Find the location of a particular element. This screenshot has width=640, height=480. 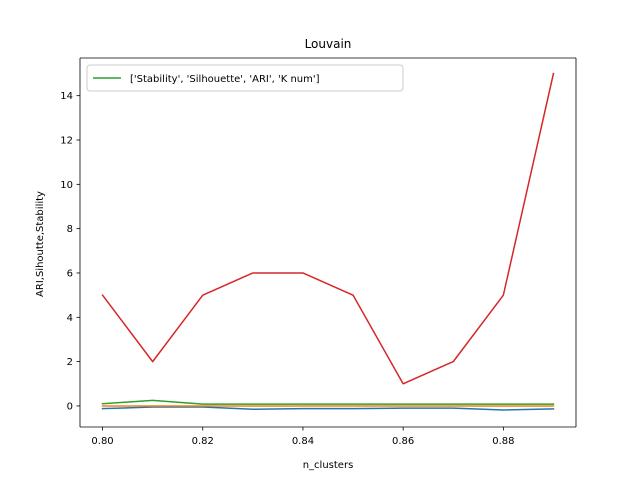

y-tick-label: 12 is located at coordinates (66, 141).